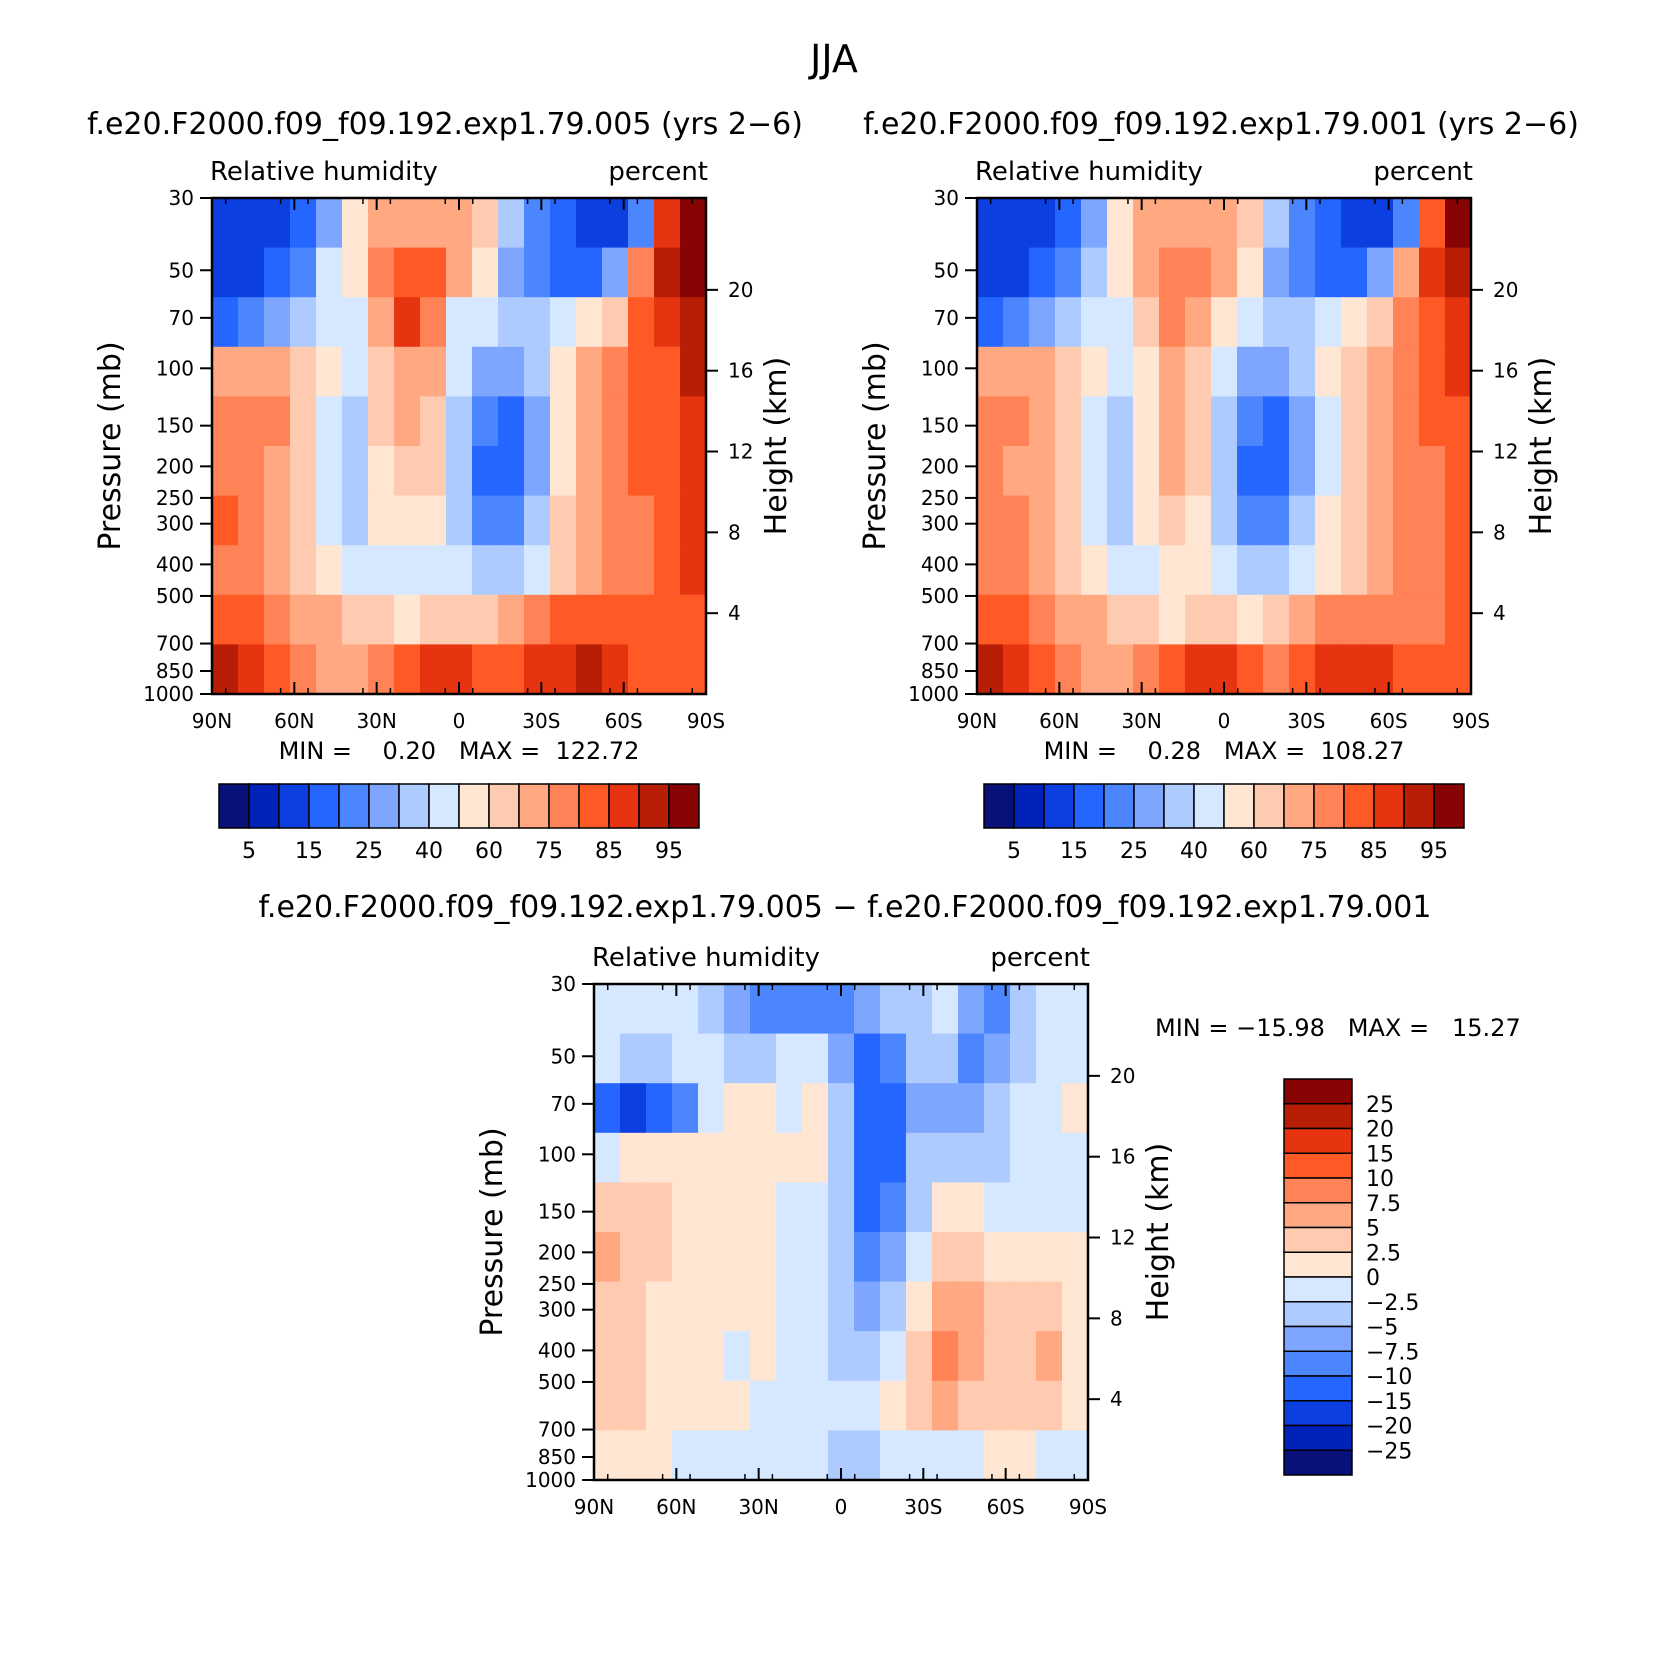 The height and width of the screenshot is (1666, 1669). I want to click on x-tick-label: 60N, so click(294, 721).